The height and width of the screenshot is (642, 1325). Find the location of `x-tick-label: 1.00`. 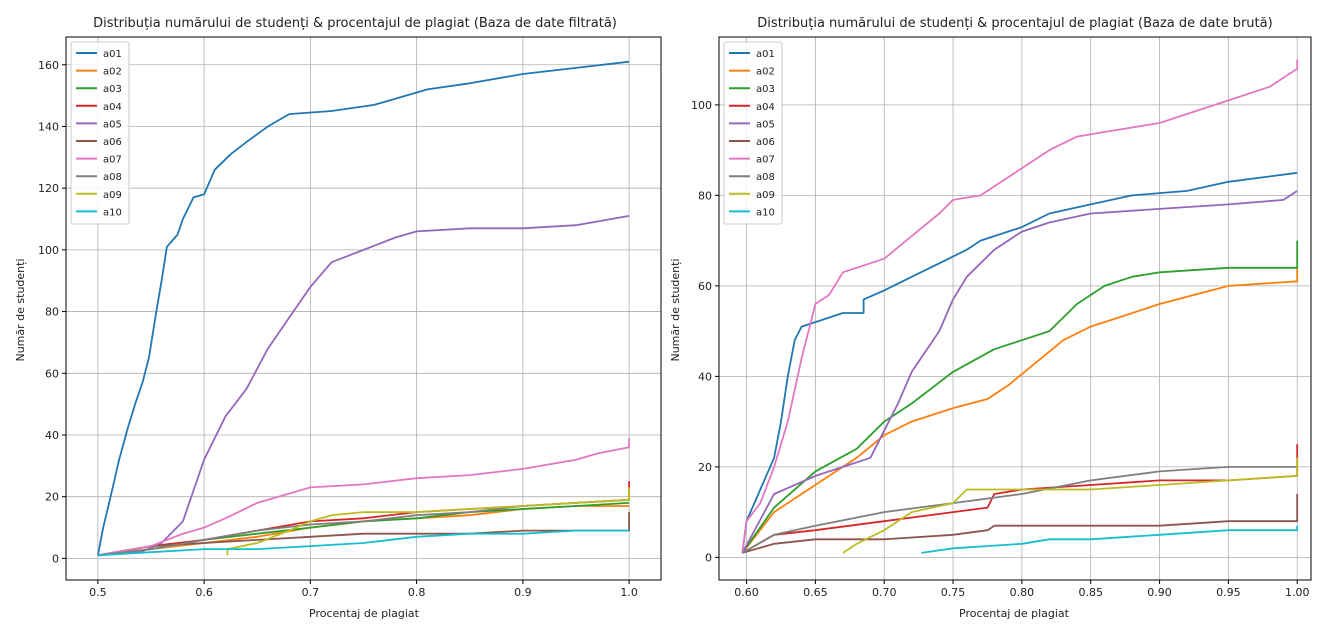

x-tick-label: 1.00 is located at coordinates (1297, 592).